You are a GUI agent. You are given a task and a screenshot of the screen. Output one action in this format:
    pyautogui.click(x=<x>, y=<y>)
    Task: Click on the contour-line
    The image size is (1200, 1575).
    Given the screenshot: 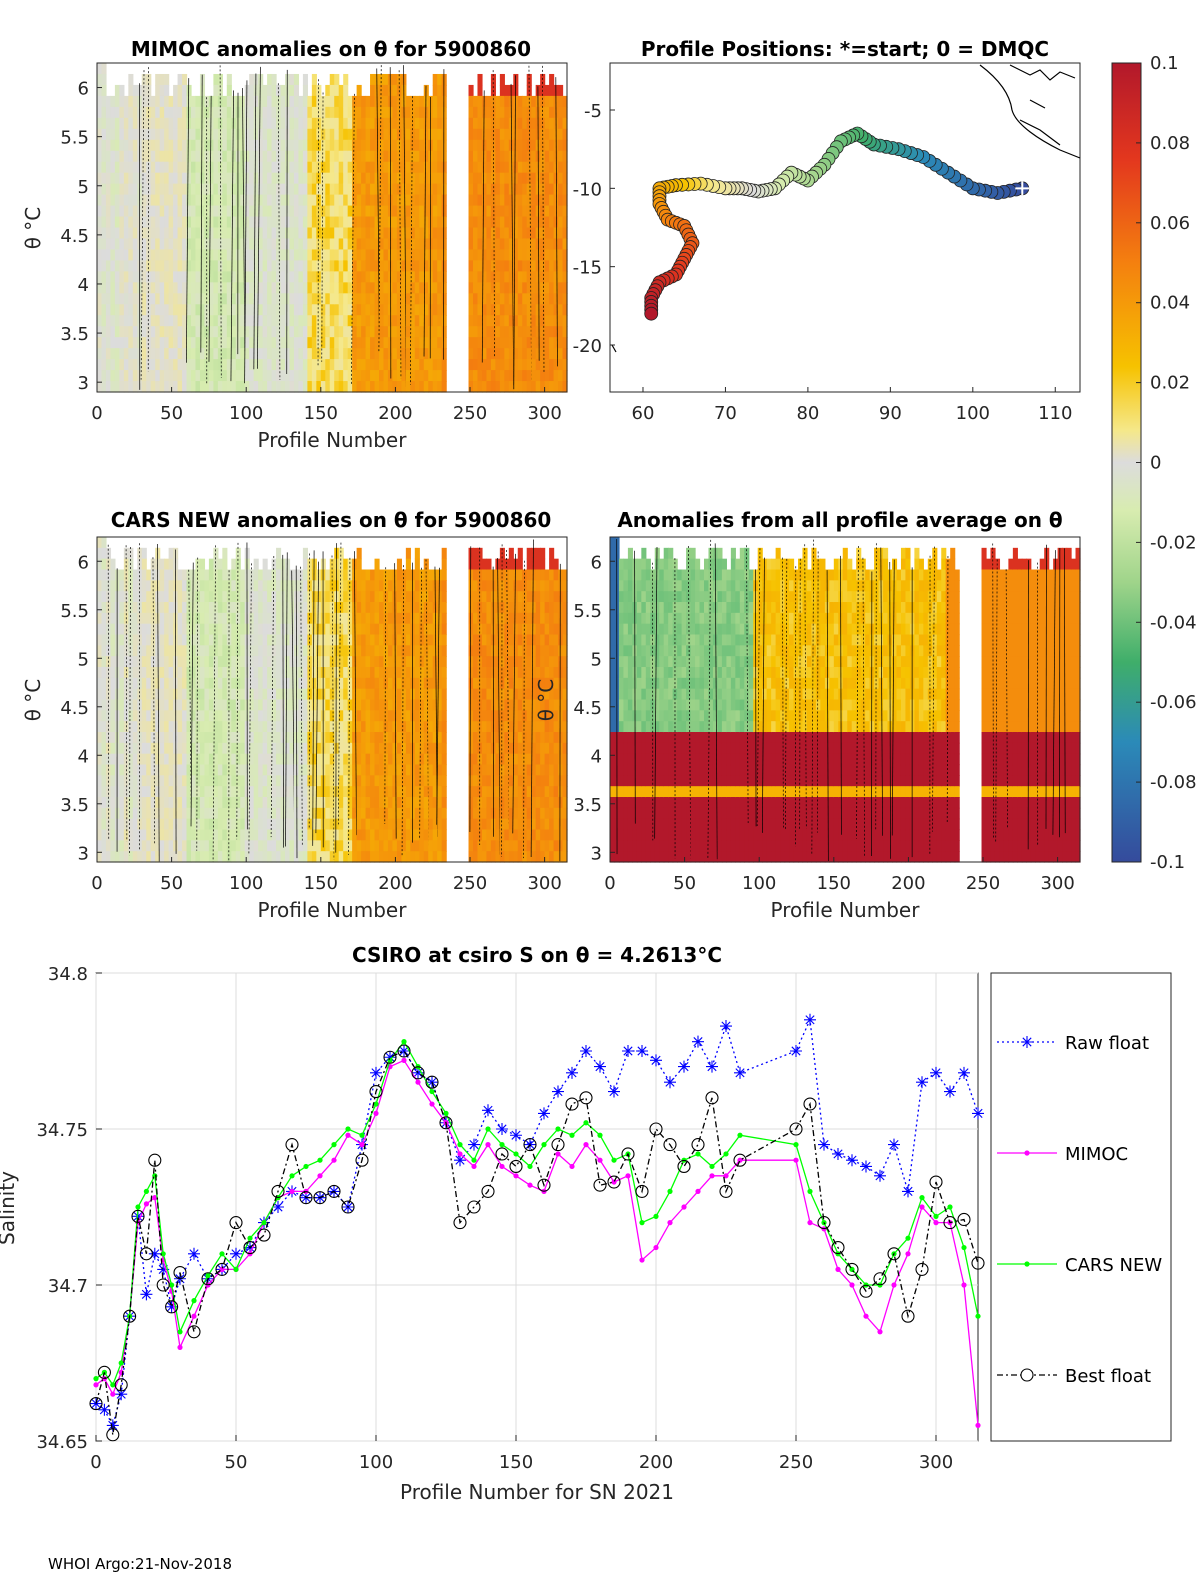 What is the action you would take?
    pyautogui.click(x=556, y=222)
    